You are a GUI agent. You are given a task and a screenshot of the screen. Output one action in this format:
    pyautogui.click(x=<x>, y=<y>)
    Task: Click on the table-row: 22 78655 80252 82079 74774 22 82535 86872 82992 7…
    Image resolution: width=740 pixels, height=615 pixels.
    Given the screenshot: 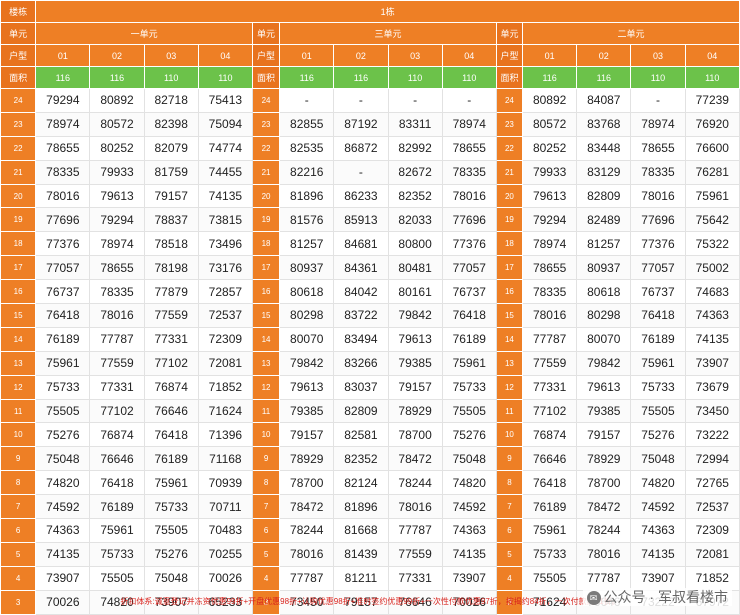 What is the action you would take?
    pyautogui.click(x=370, y=148)
    